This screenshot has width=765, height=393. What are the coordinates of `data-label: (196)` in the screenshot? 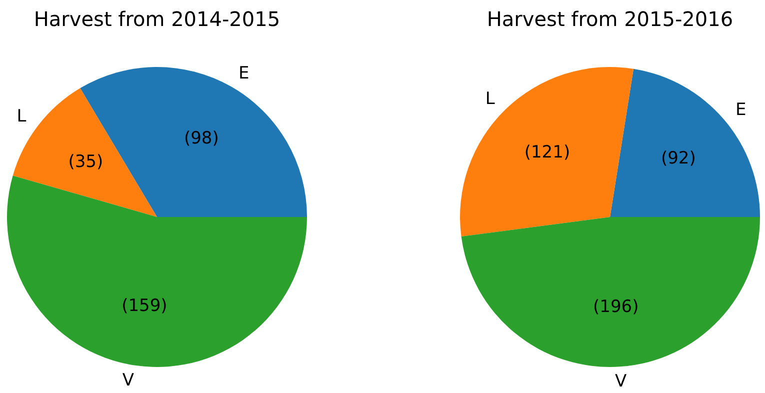 It's located at (616, 306).